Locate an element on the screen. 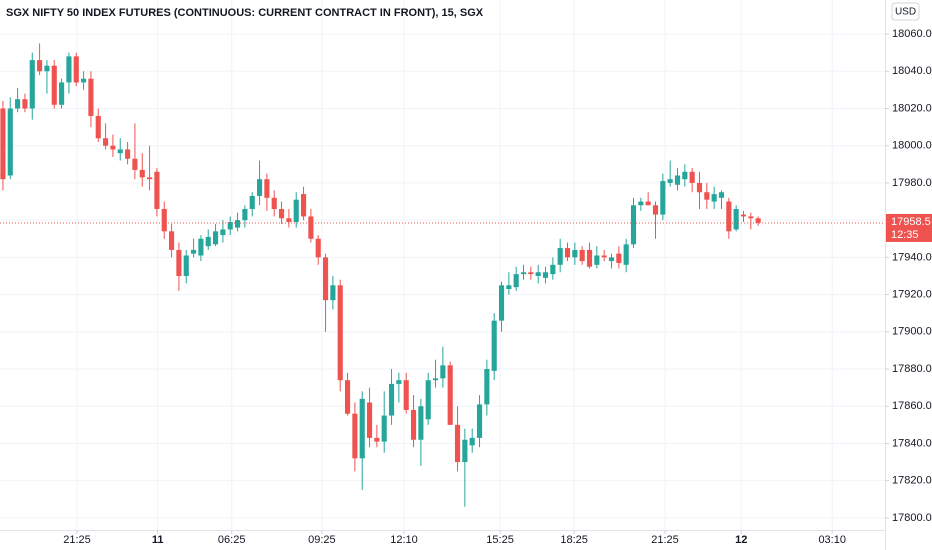  y-tick-label: 17800.0 is located at coordinates (912, 518).